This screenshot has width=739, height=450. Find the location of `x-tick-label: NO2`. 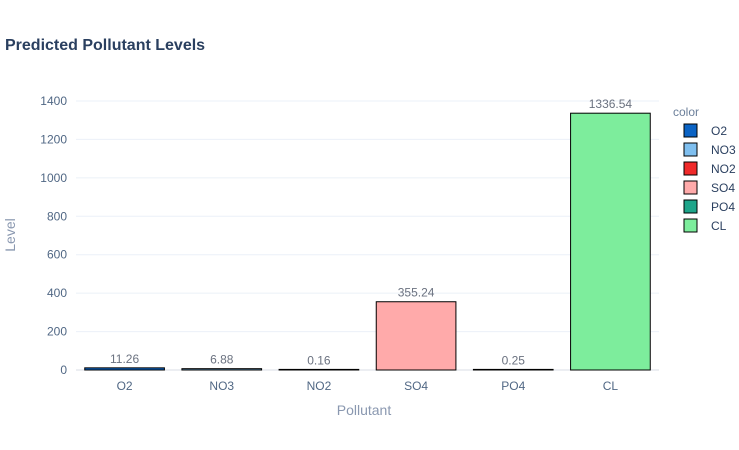

x-tick-label: NO2 is located at coordinates (319, 386).